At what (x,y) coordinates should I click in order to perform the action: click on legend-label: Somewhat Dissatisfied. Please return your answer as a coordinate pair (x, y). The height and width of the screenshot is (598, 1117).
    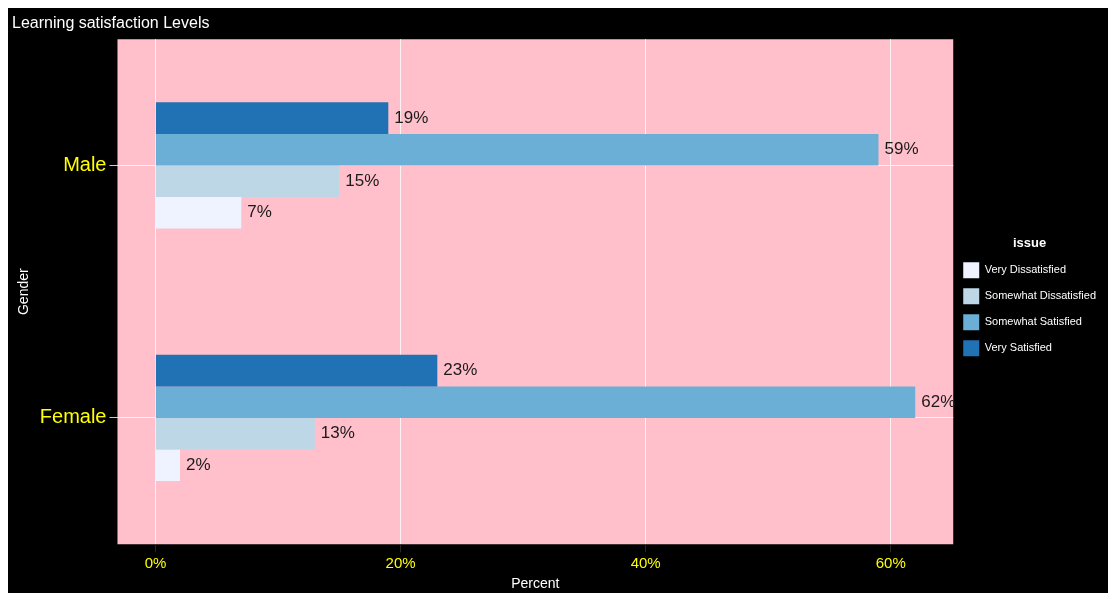
    Looking at the image, I should click on (1040, 295).